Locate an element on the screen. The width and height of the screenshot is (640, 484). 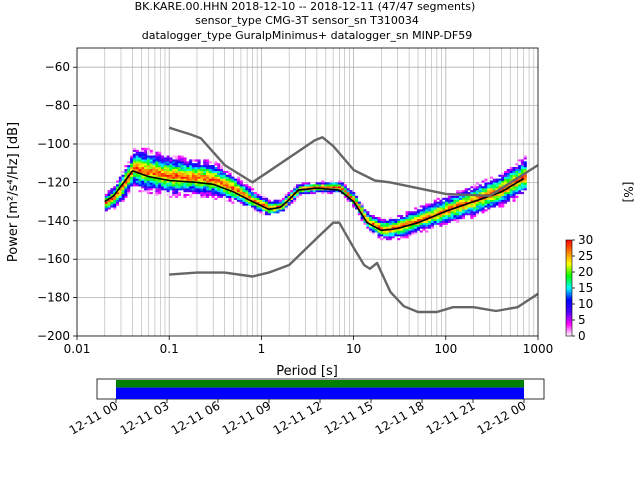
timeline-tick-label: 12-11 09 is located at coordinates (247, 417).